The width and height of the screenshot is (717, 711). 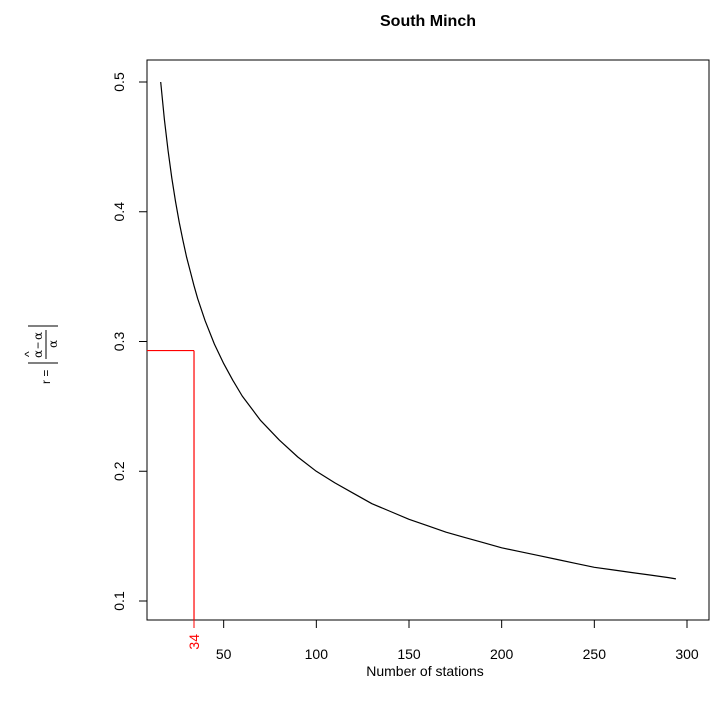 I want to click on chart-title: South Minch, so click(x=428, y=21).